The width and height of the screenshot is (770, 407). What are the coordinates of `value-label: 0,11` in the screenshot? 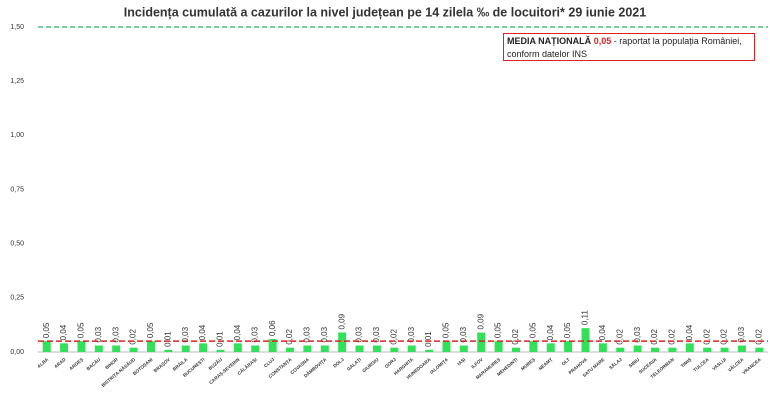 It's located at (585, 318).